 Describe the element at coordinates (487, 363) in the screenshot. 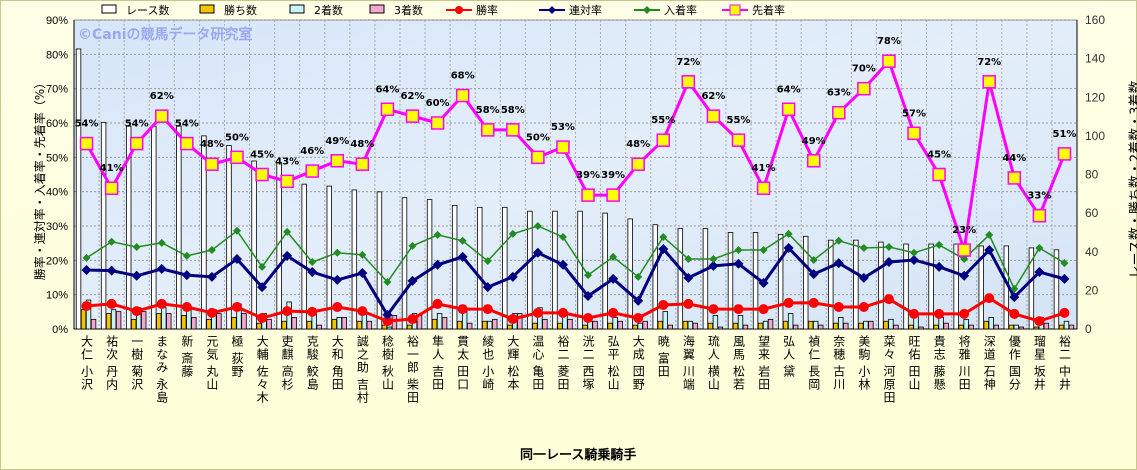

I see `x-tick-label: 綾也 小崎` at that location.